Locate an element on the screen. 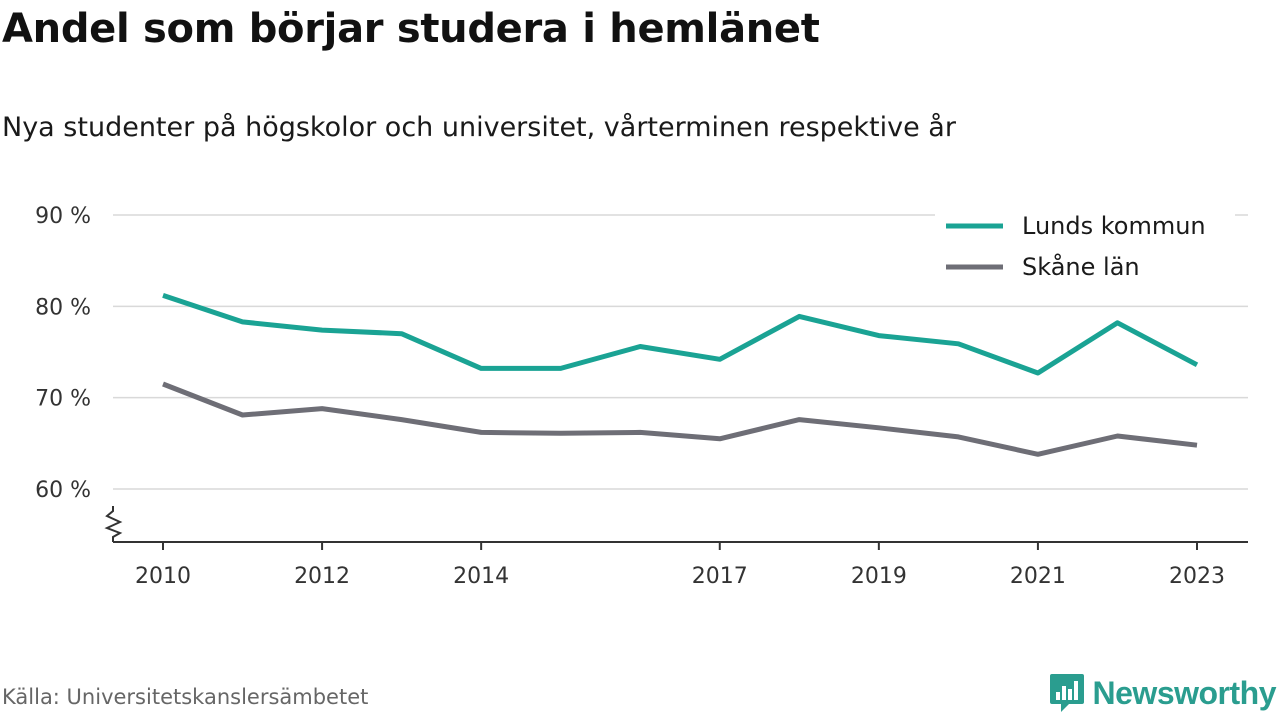 The height and width of the screenshot is (720, 1280). y-tick-label: 80 % is located at coordinates (63, 307).